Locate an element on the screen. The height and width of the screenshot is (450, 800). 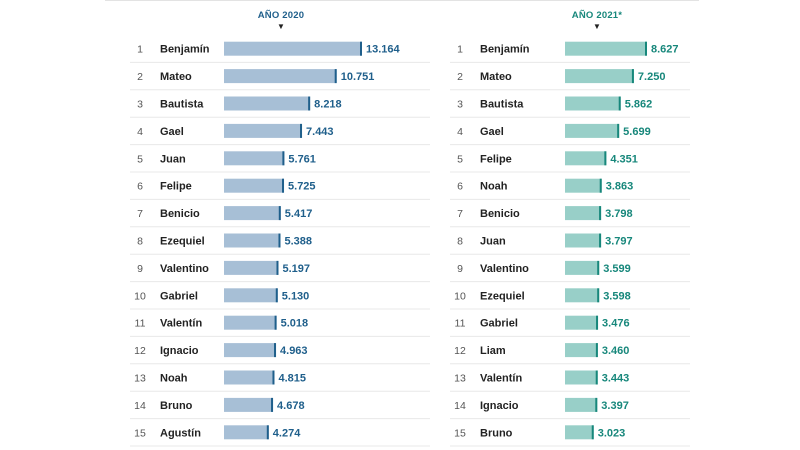
category-label: Liam is located at coordinates (493, 351).